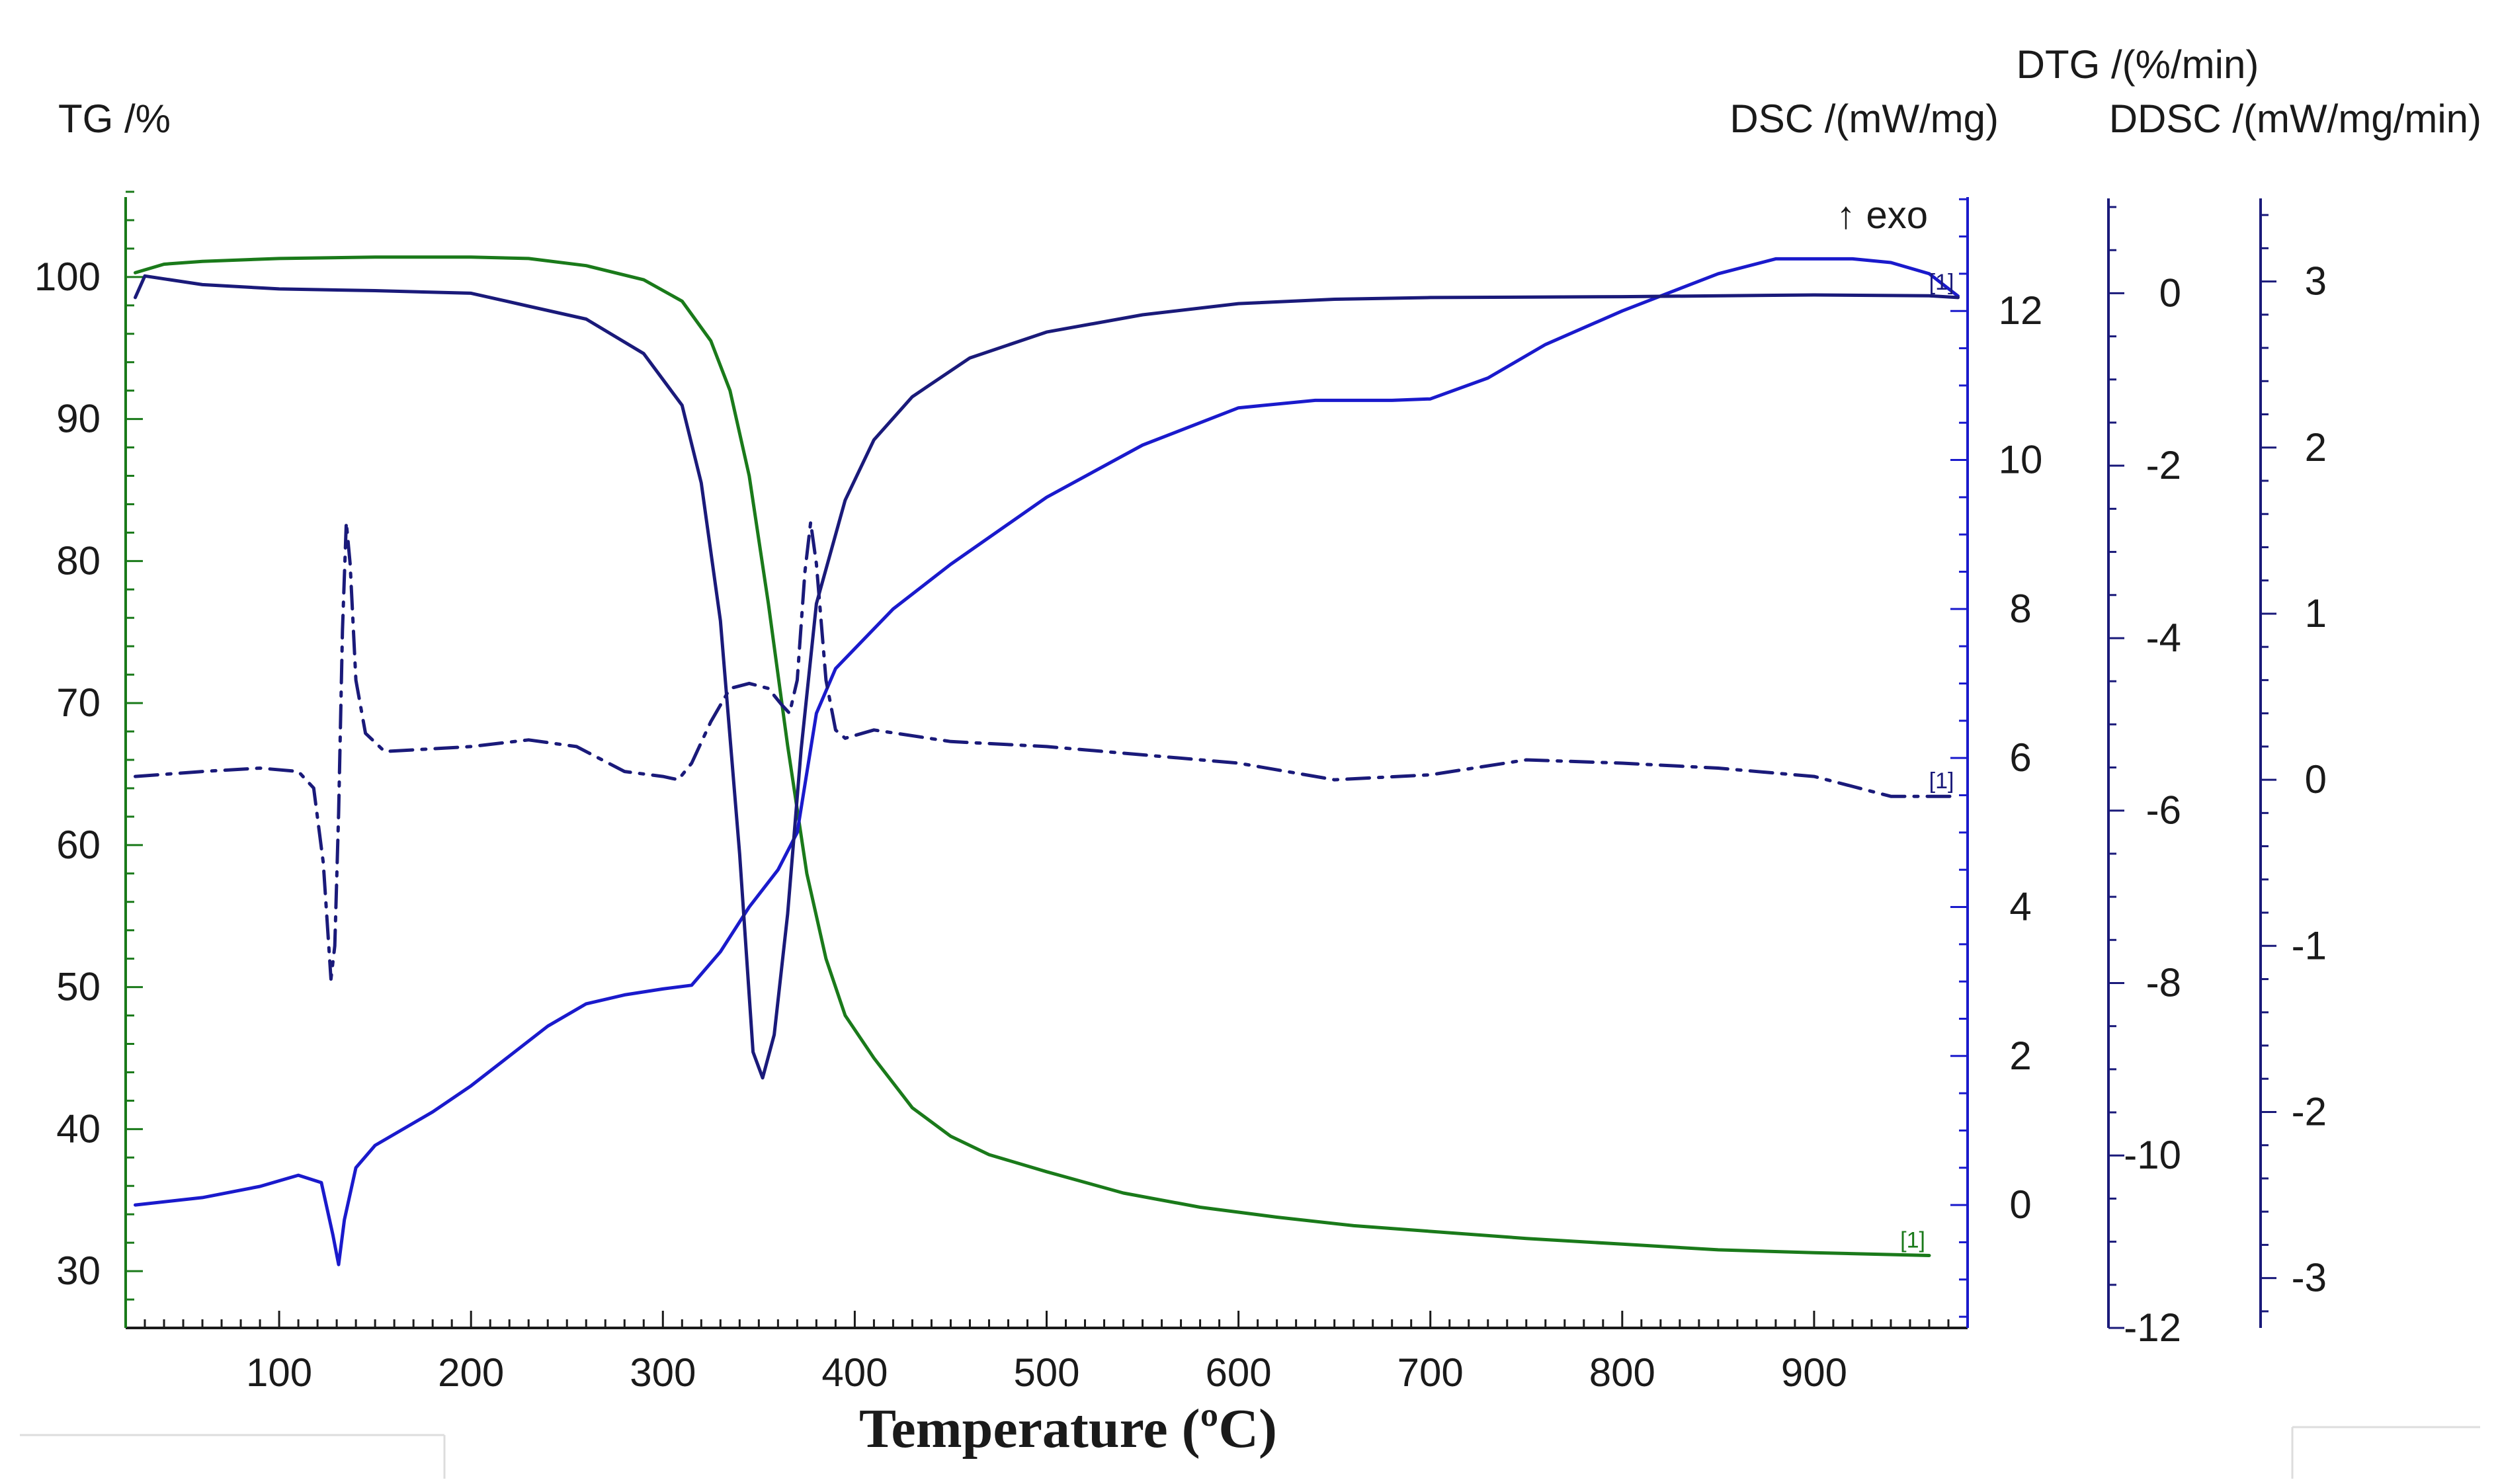 The image size is (2500, 1484). I want to click on dsc-tick-label: 8, so click(2020, 609).